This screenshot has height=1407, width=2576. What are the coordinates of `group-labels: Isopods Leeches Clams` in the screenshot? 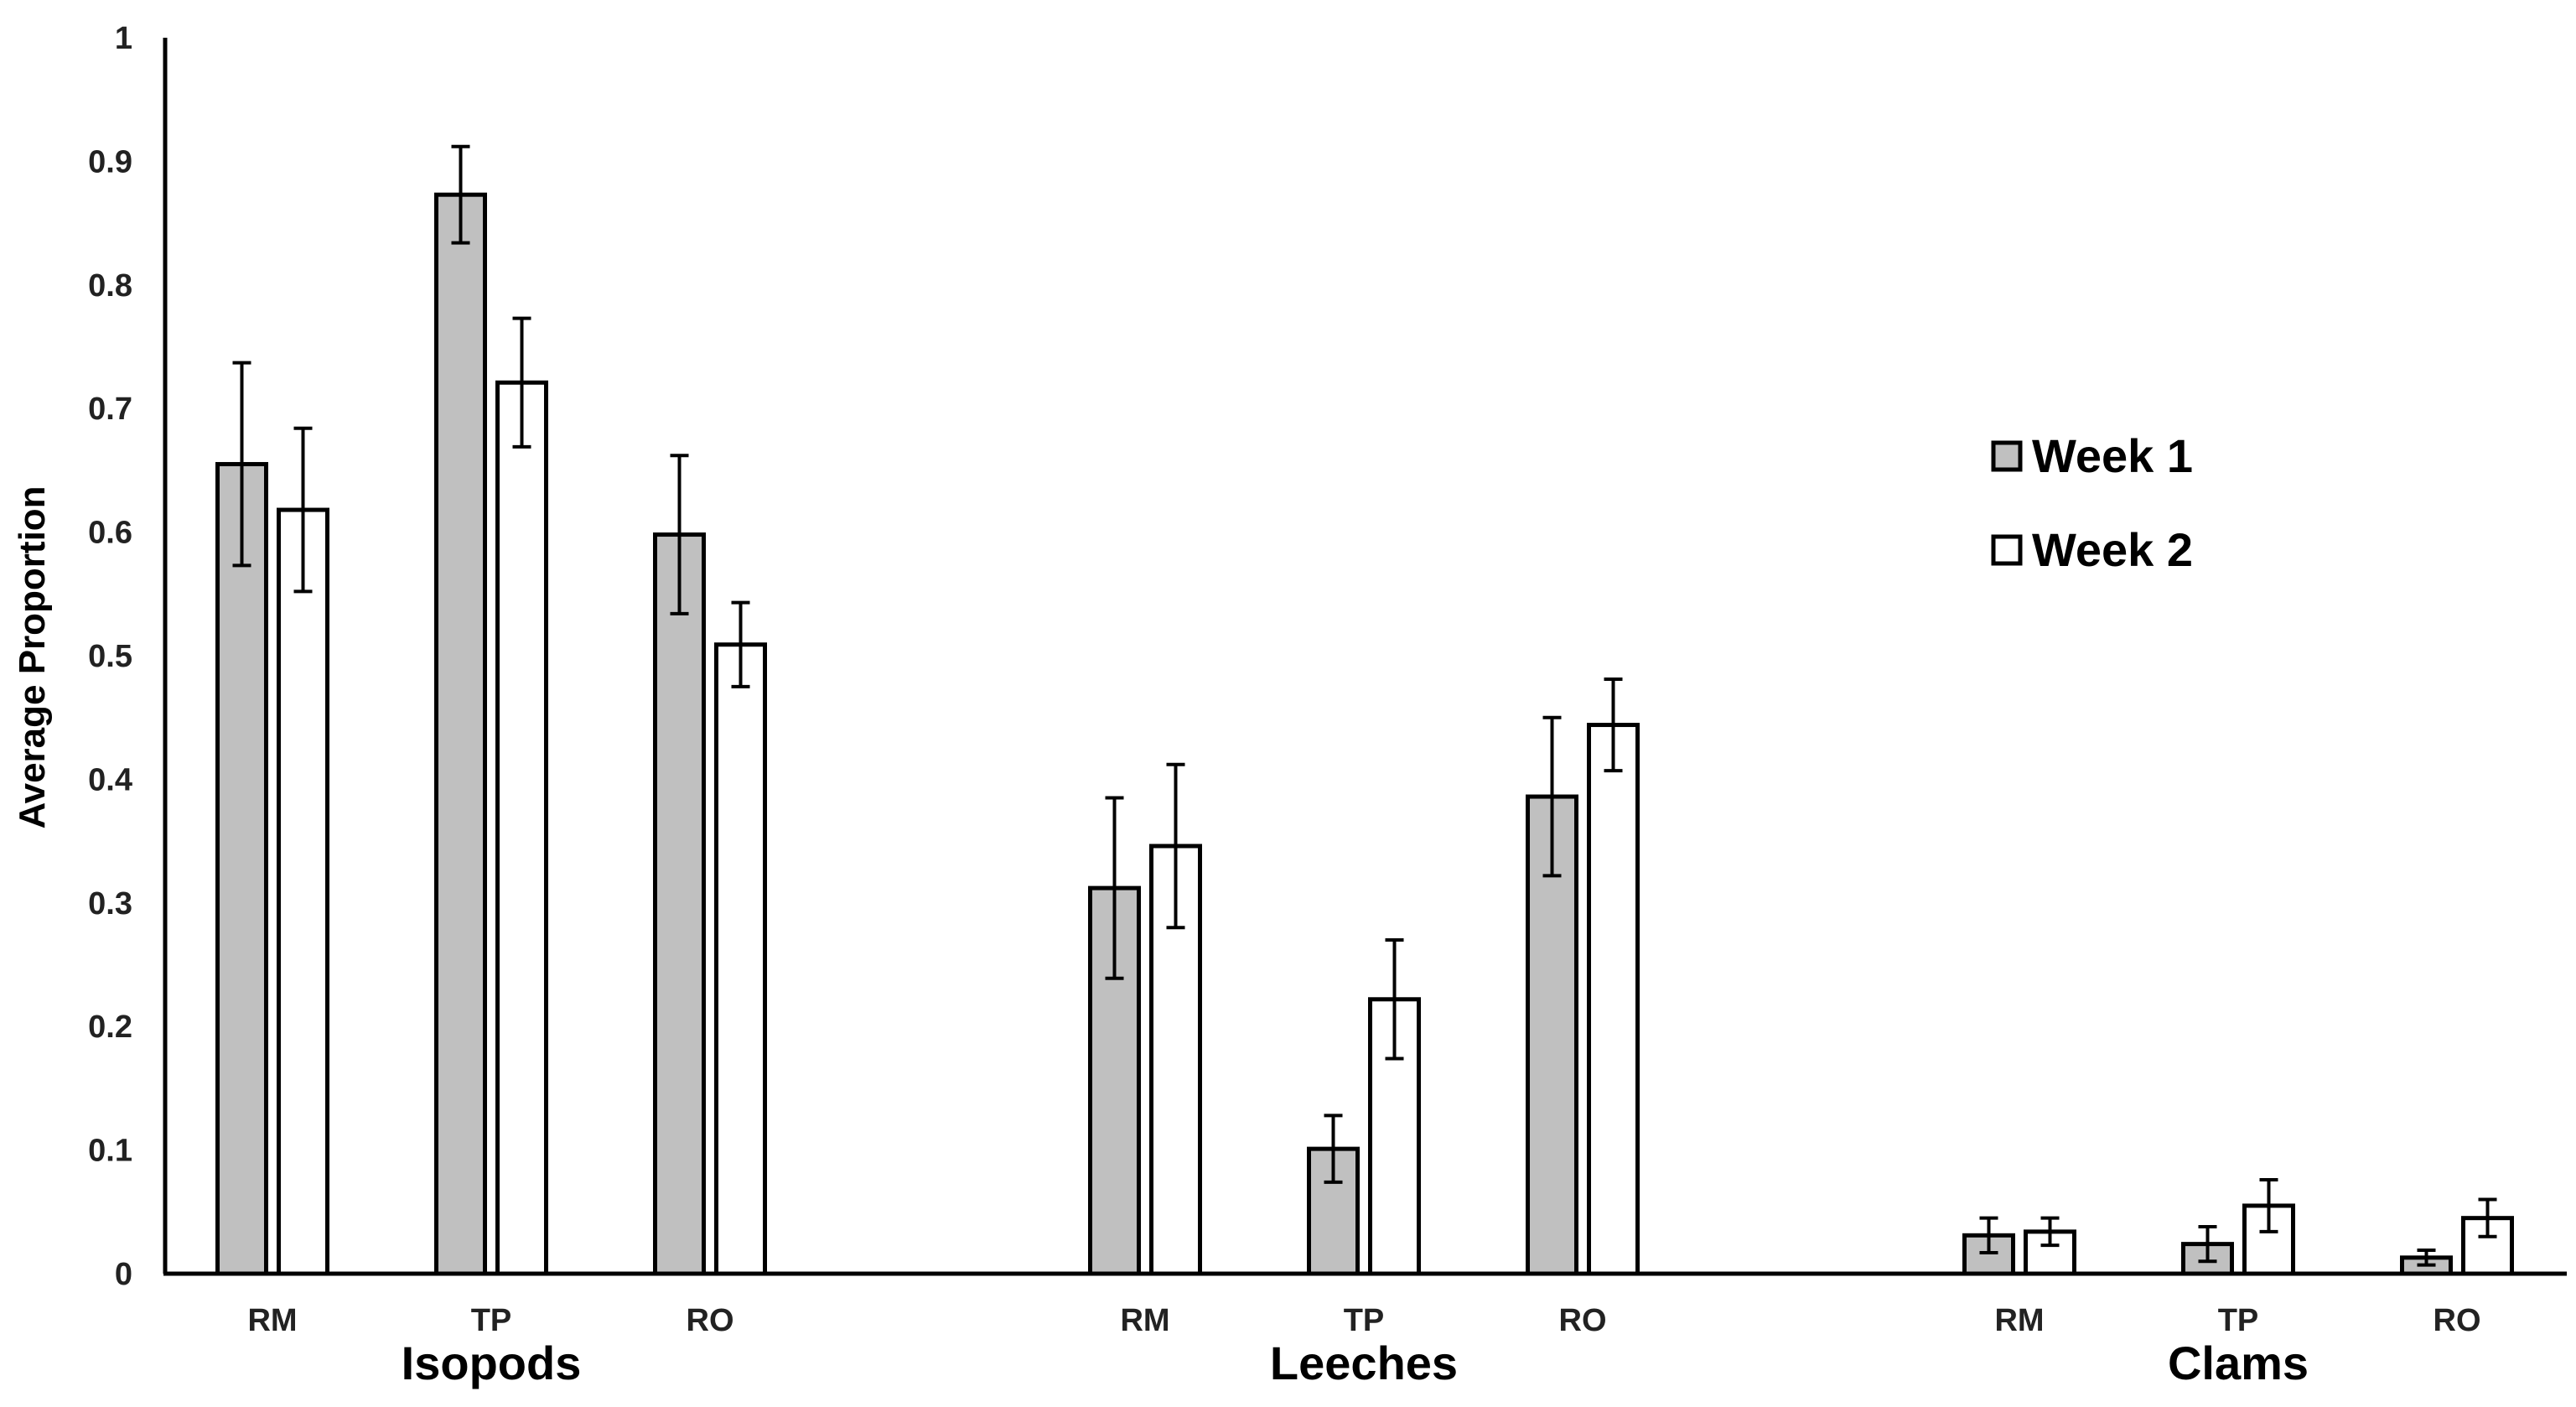 It's located at (1355, 1363).